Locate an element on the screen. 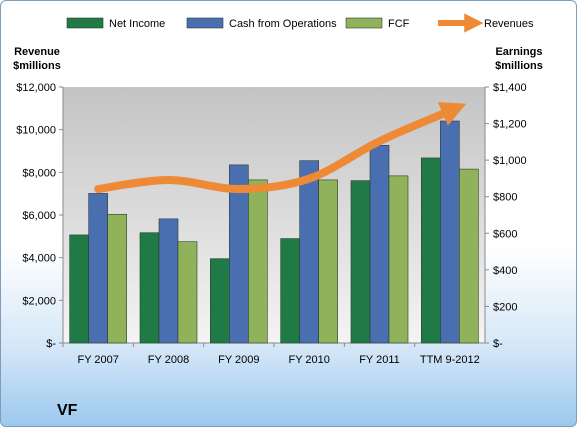 This screenshot has width=577, height=427. y-right-tick-label: $1,000 is located at coordinates (510, 161).